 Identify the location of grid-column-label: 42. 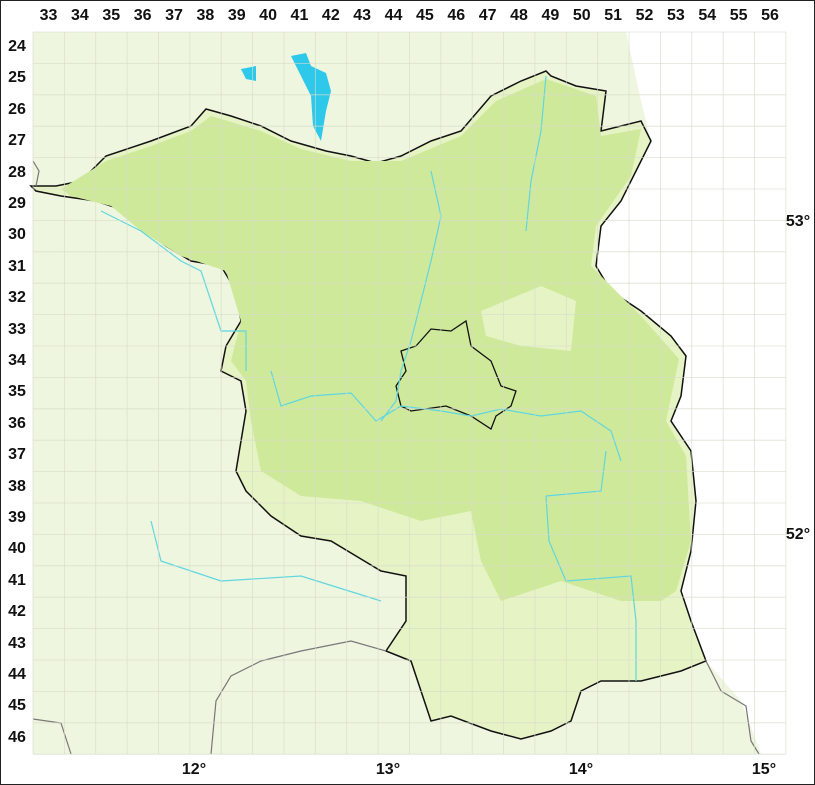
(330, 15).